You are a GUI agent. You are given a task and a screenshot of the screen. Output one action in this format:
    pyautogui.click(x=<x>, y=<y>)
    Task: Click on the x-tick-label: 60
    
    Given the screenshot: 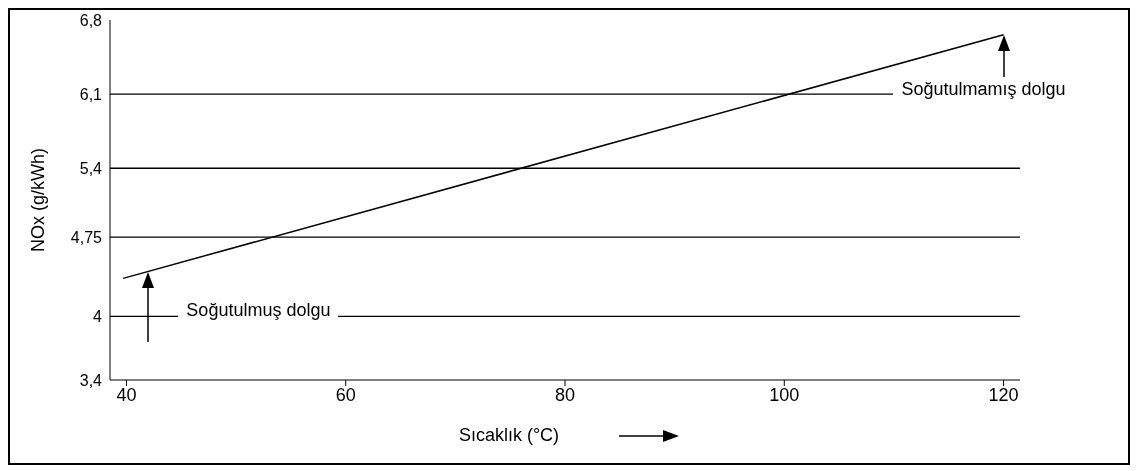 What is the action you would take?
    pyautogui.click(x=345, y=394)
    